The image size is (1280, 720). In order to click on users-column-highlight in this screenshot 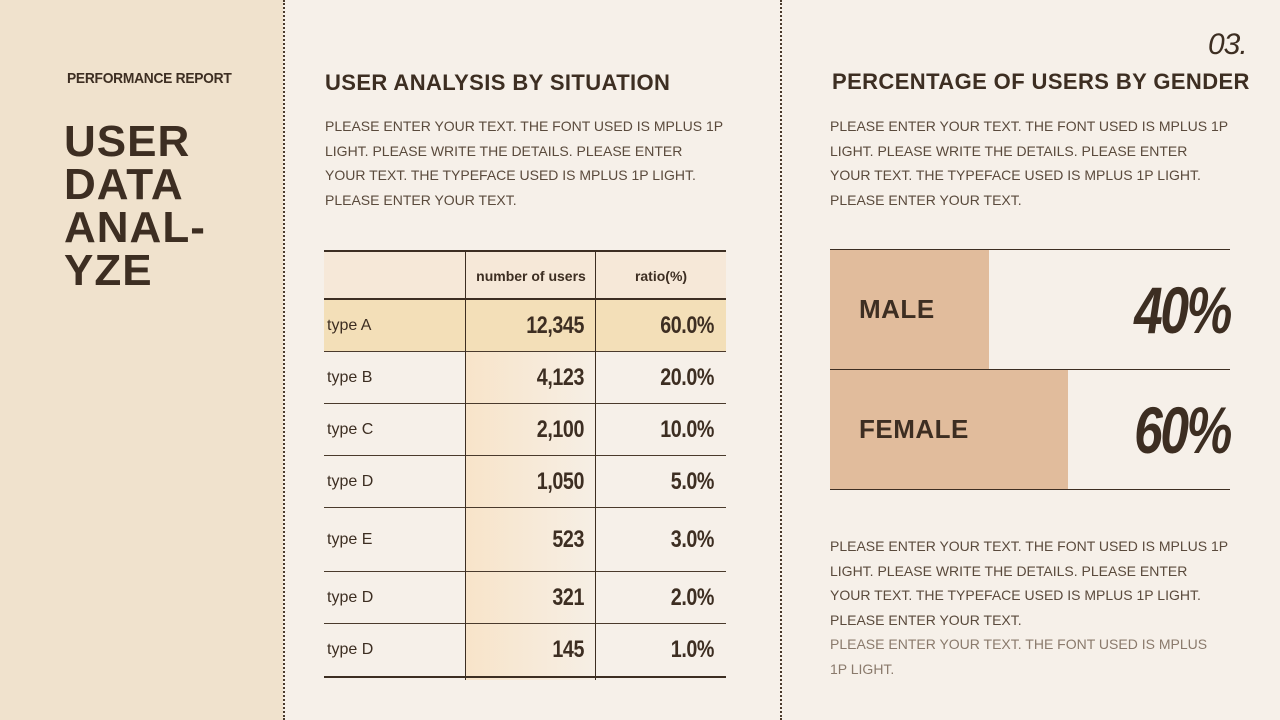, I will do `click(531, 491)`.